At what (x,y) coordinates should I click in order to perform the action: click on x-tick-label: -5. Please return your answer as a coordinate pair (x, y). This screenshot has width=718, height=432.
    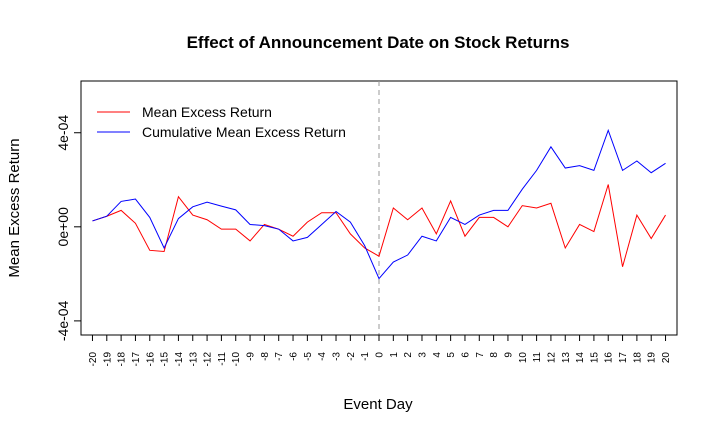
    Looking at the image, I should click on (308, 356).